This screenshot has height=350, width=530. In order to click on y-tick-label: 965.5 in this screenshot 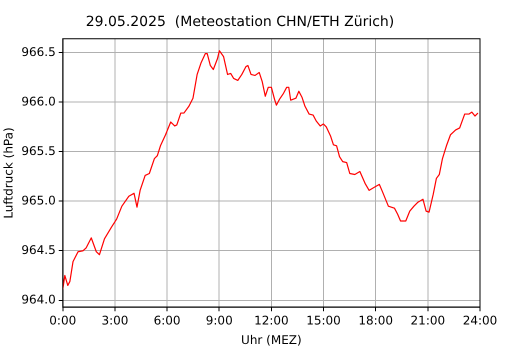, I will do `click(38, 151)`.